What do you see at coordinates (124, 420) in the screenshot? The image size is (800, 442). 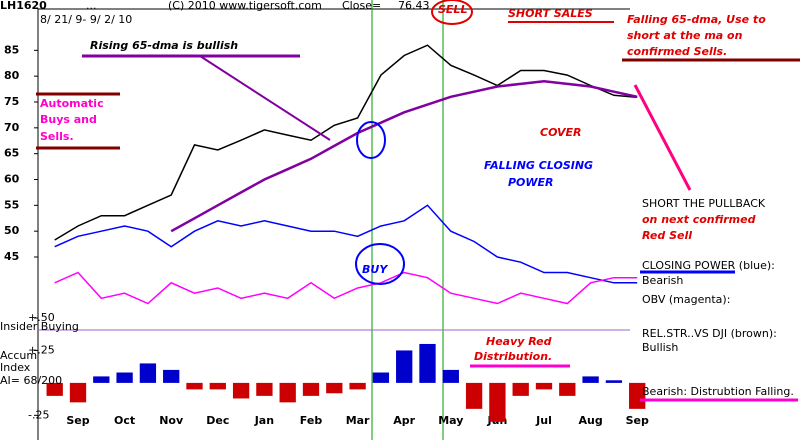 I see `x-tick-label: Oct` at bounding box center [124, 420].